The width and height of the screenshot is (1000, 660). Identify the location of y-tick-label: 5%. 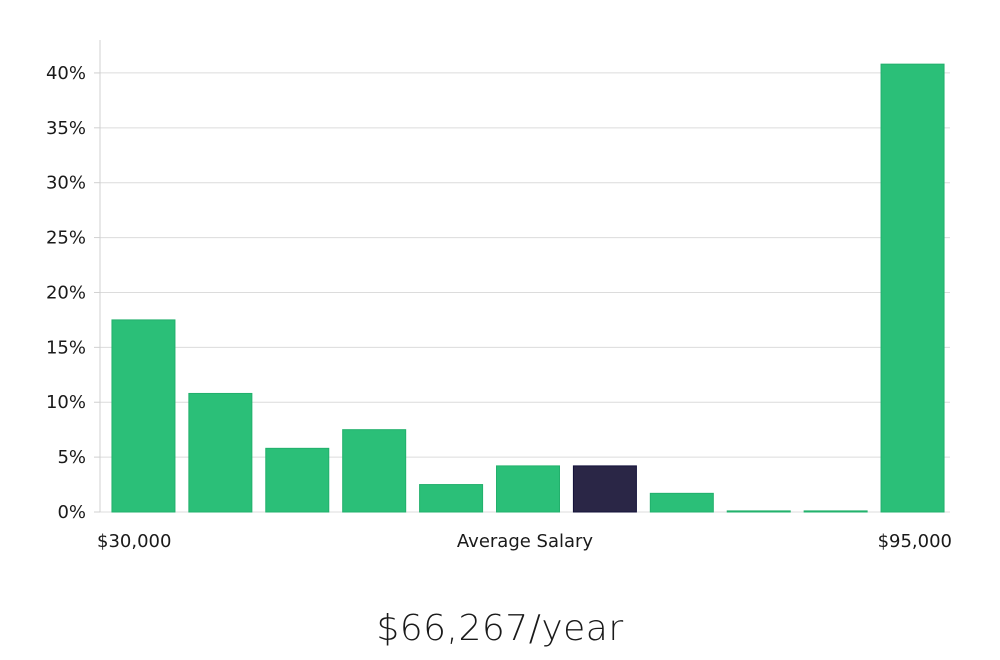
(71, 457).